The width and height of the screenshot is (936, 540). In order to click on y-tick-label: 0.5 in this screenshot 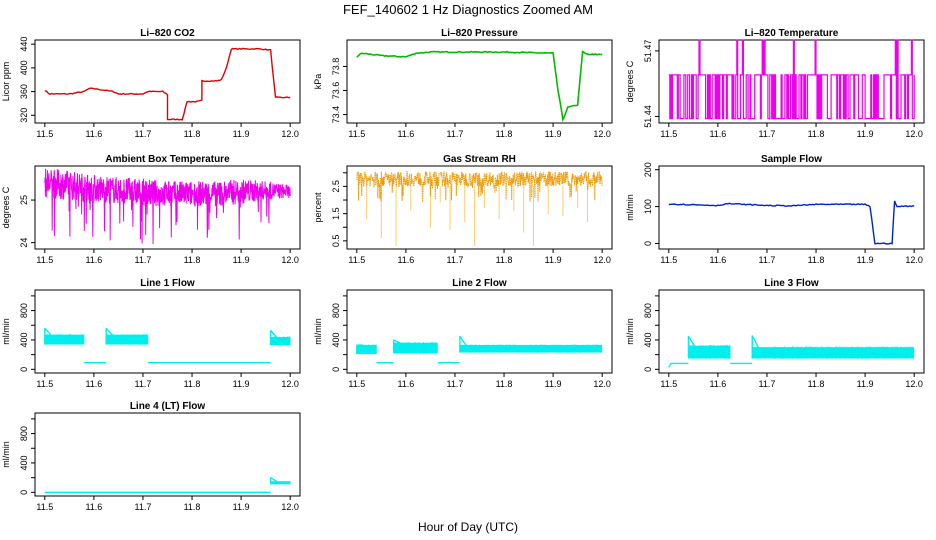, I will do `click(336, 241)`.